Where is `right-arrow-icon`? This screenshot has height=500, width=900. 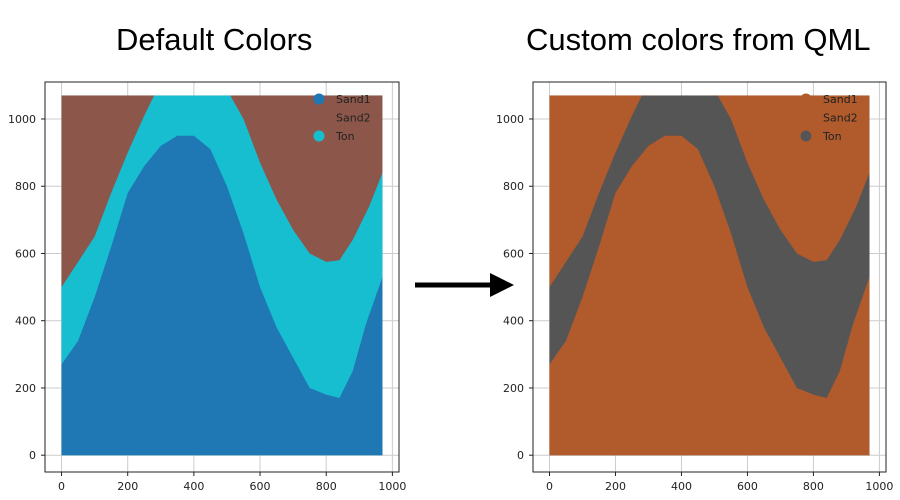
right-arrow-icon is located at coordinates (464, 285).